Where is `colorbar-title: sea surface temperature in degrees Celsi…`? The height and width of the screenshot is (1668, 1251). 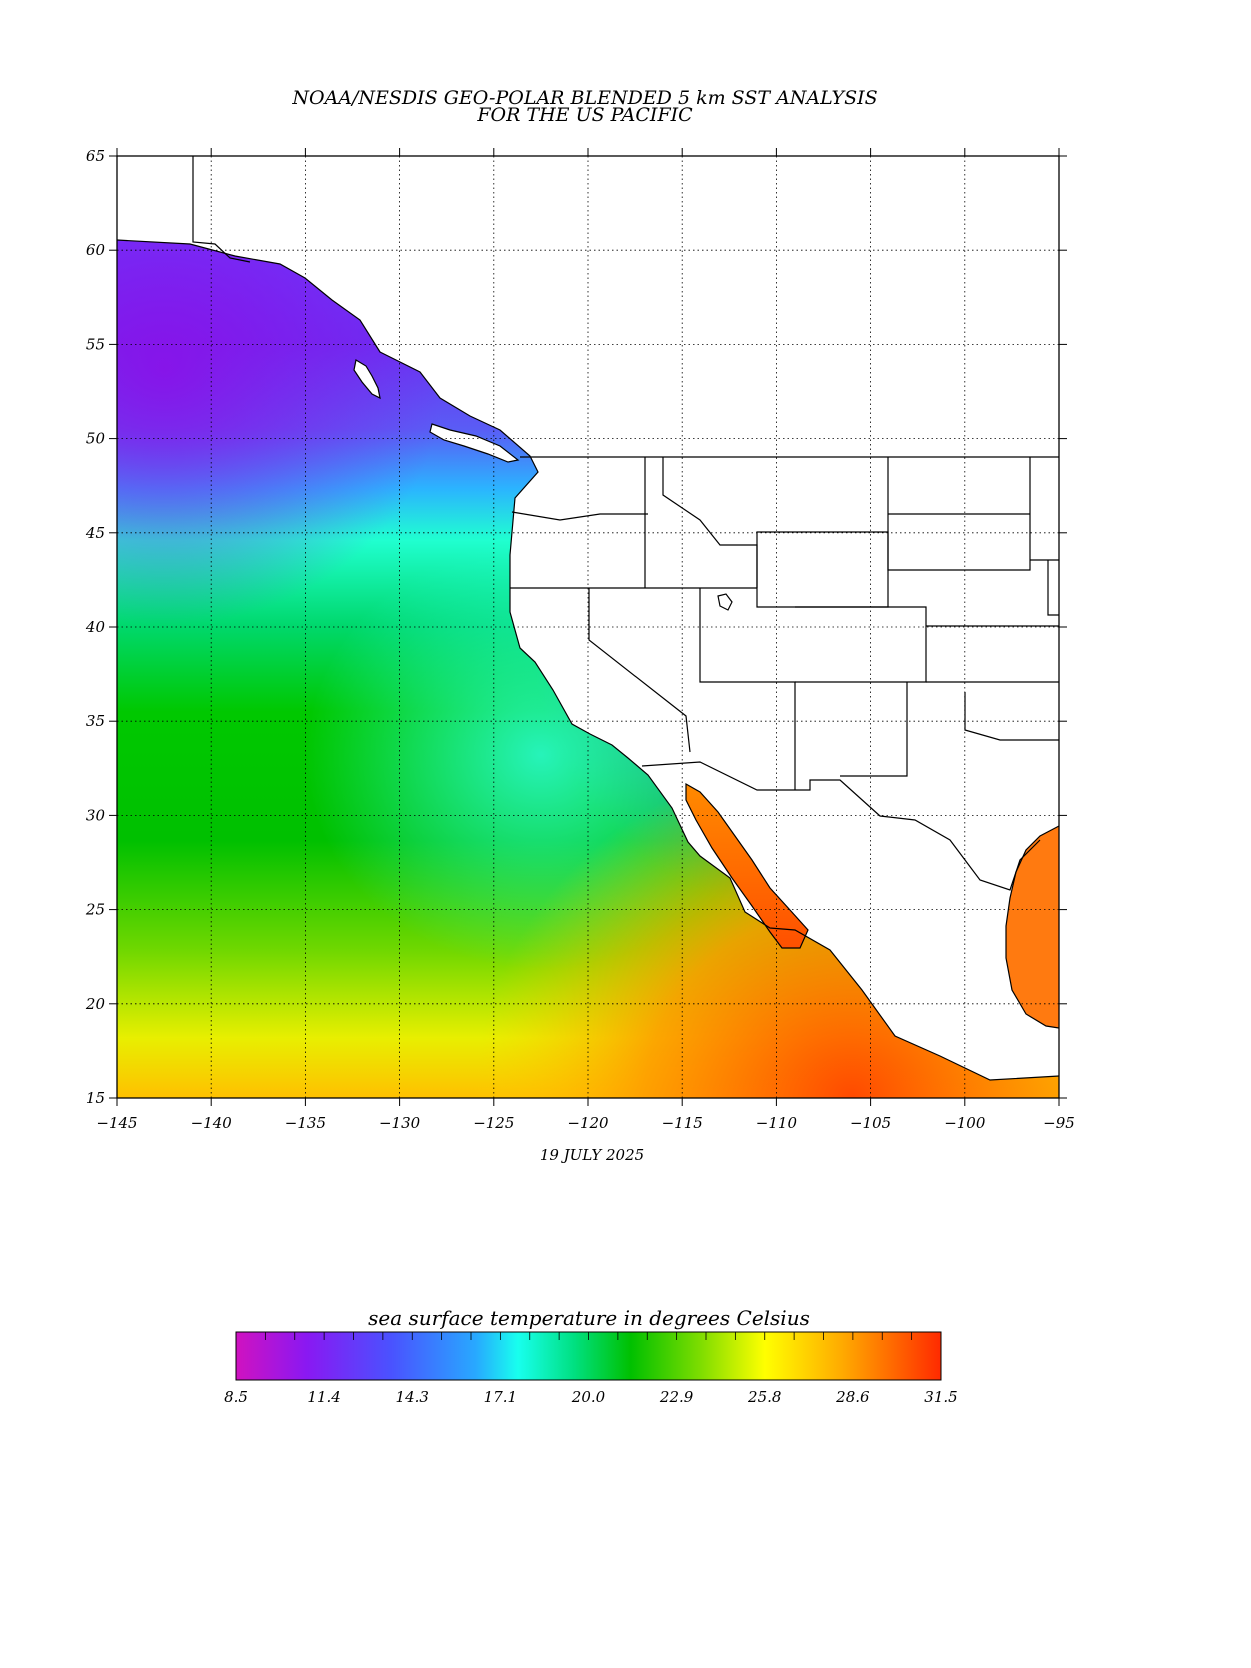 colorbar-title: sea surface temperature in degrees Celsi… is located at coordinates (589, 1318).